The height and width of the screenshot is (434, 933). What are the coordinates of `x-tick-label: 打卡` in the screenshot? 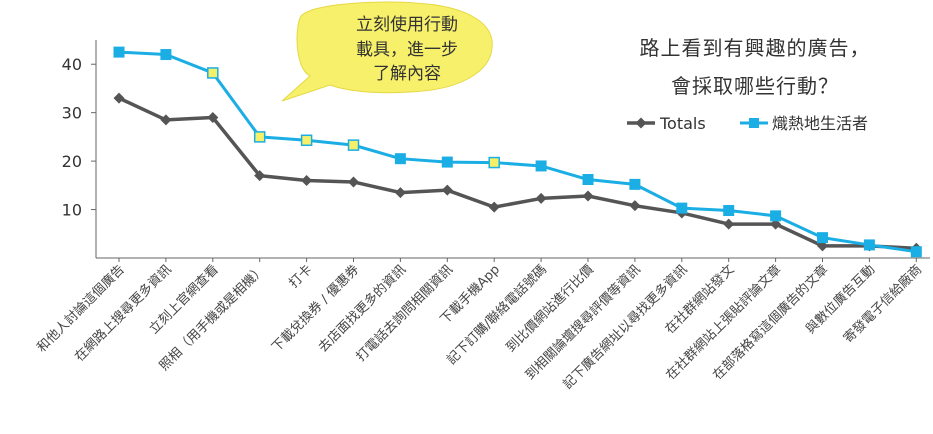 It's located at (300, 276).